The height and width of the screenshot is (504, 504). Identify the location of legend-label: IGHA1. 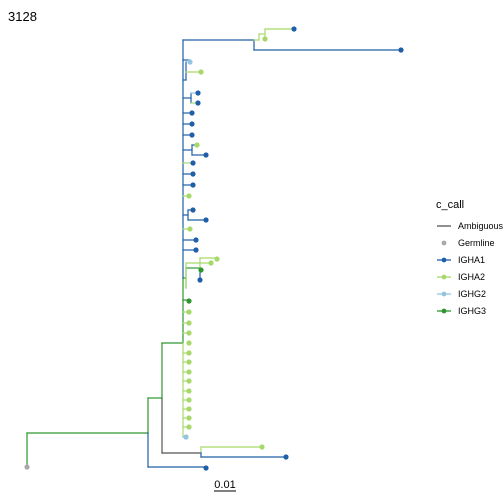
(471, 260).